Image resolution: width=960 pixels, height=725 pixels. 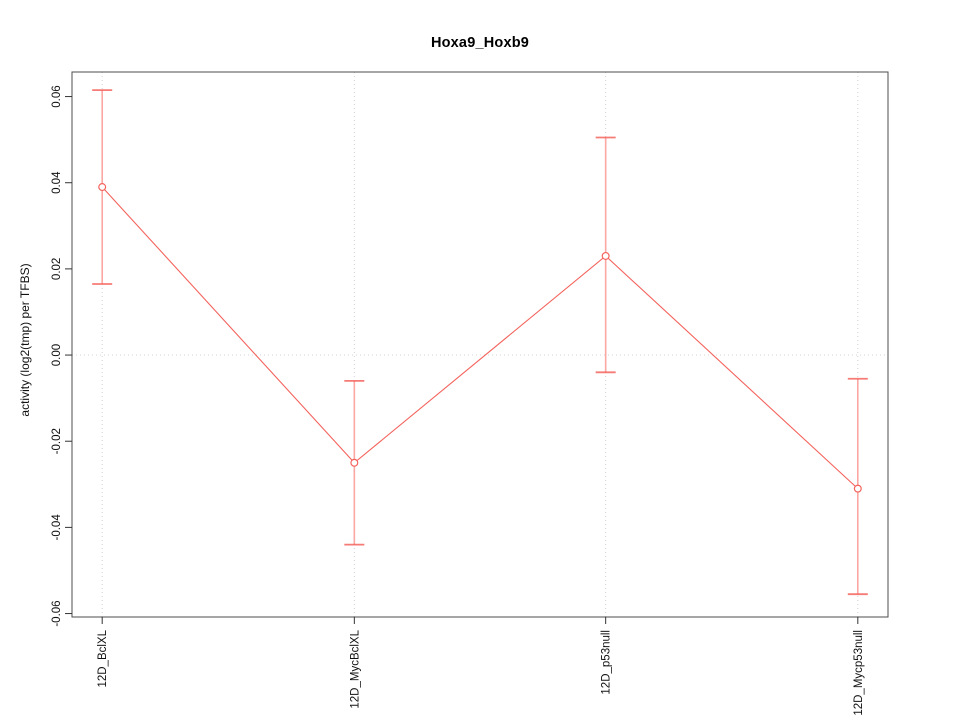 I want to click on x-tick-label: 12D_BclXL, so click(x=103, y=658).